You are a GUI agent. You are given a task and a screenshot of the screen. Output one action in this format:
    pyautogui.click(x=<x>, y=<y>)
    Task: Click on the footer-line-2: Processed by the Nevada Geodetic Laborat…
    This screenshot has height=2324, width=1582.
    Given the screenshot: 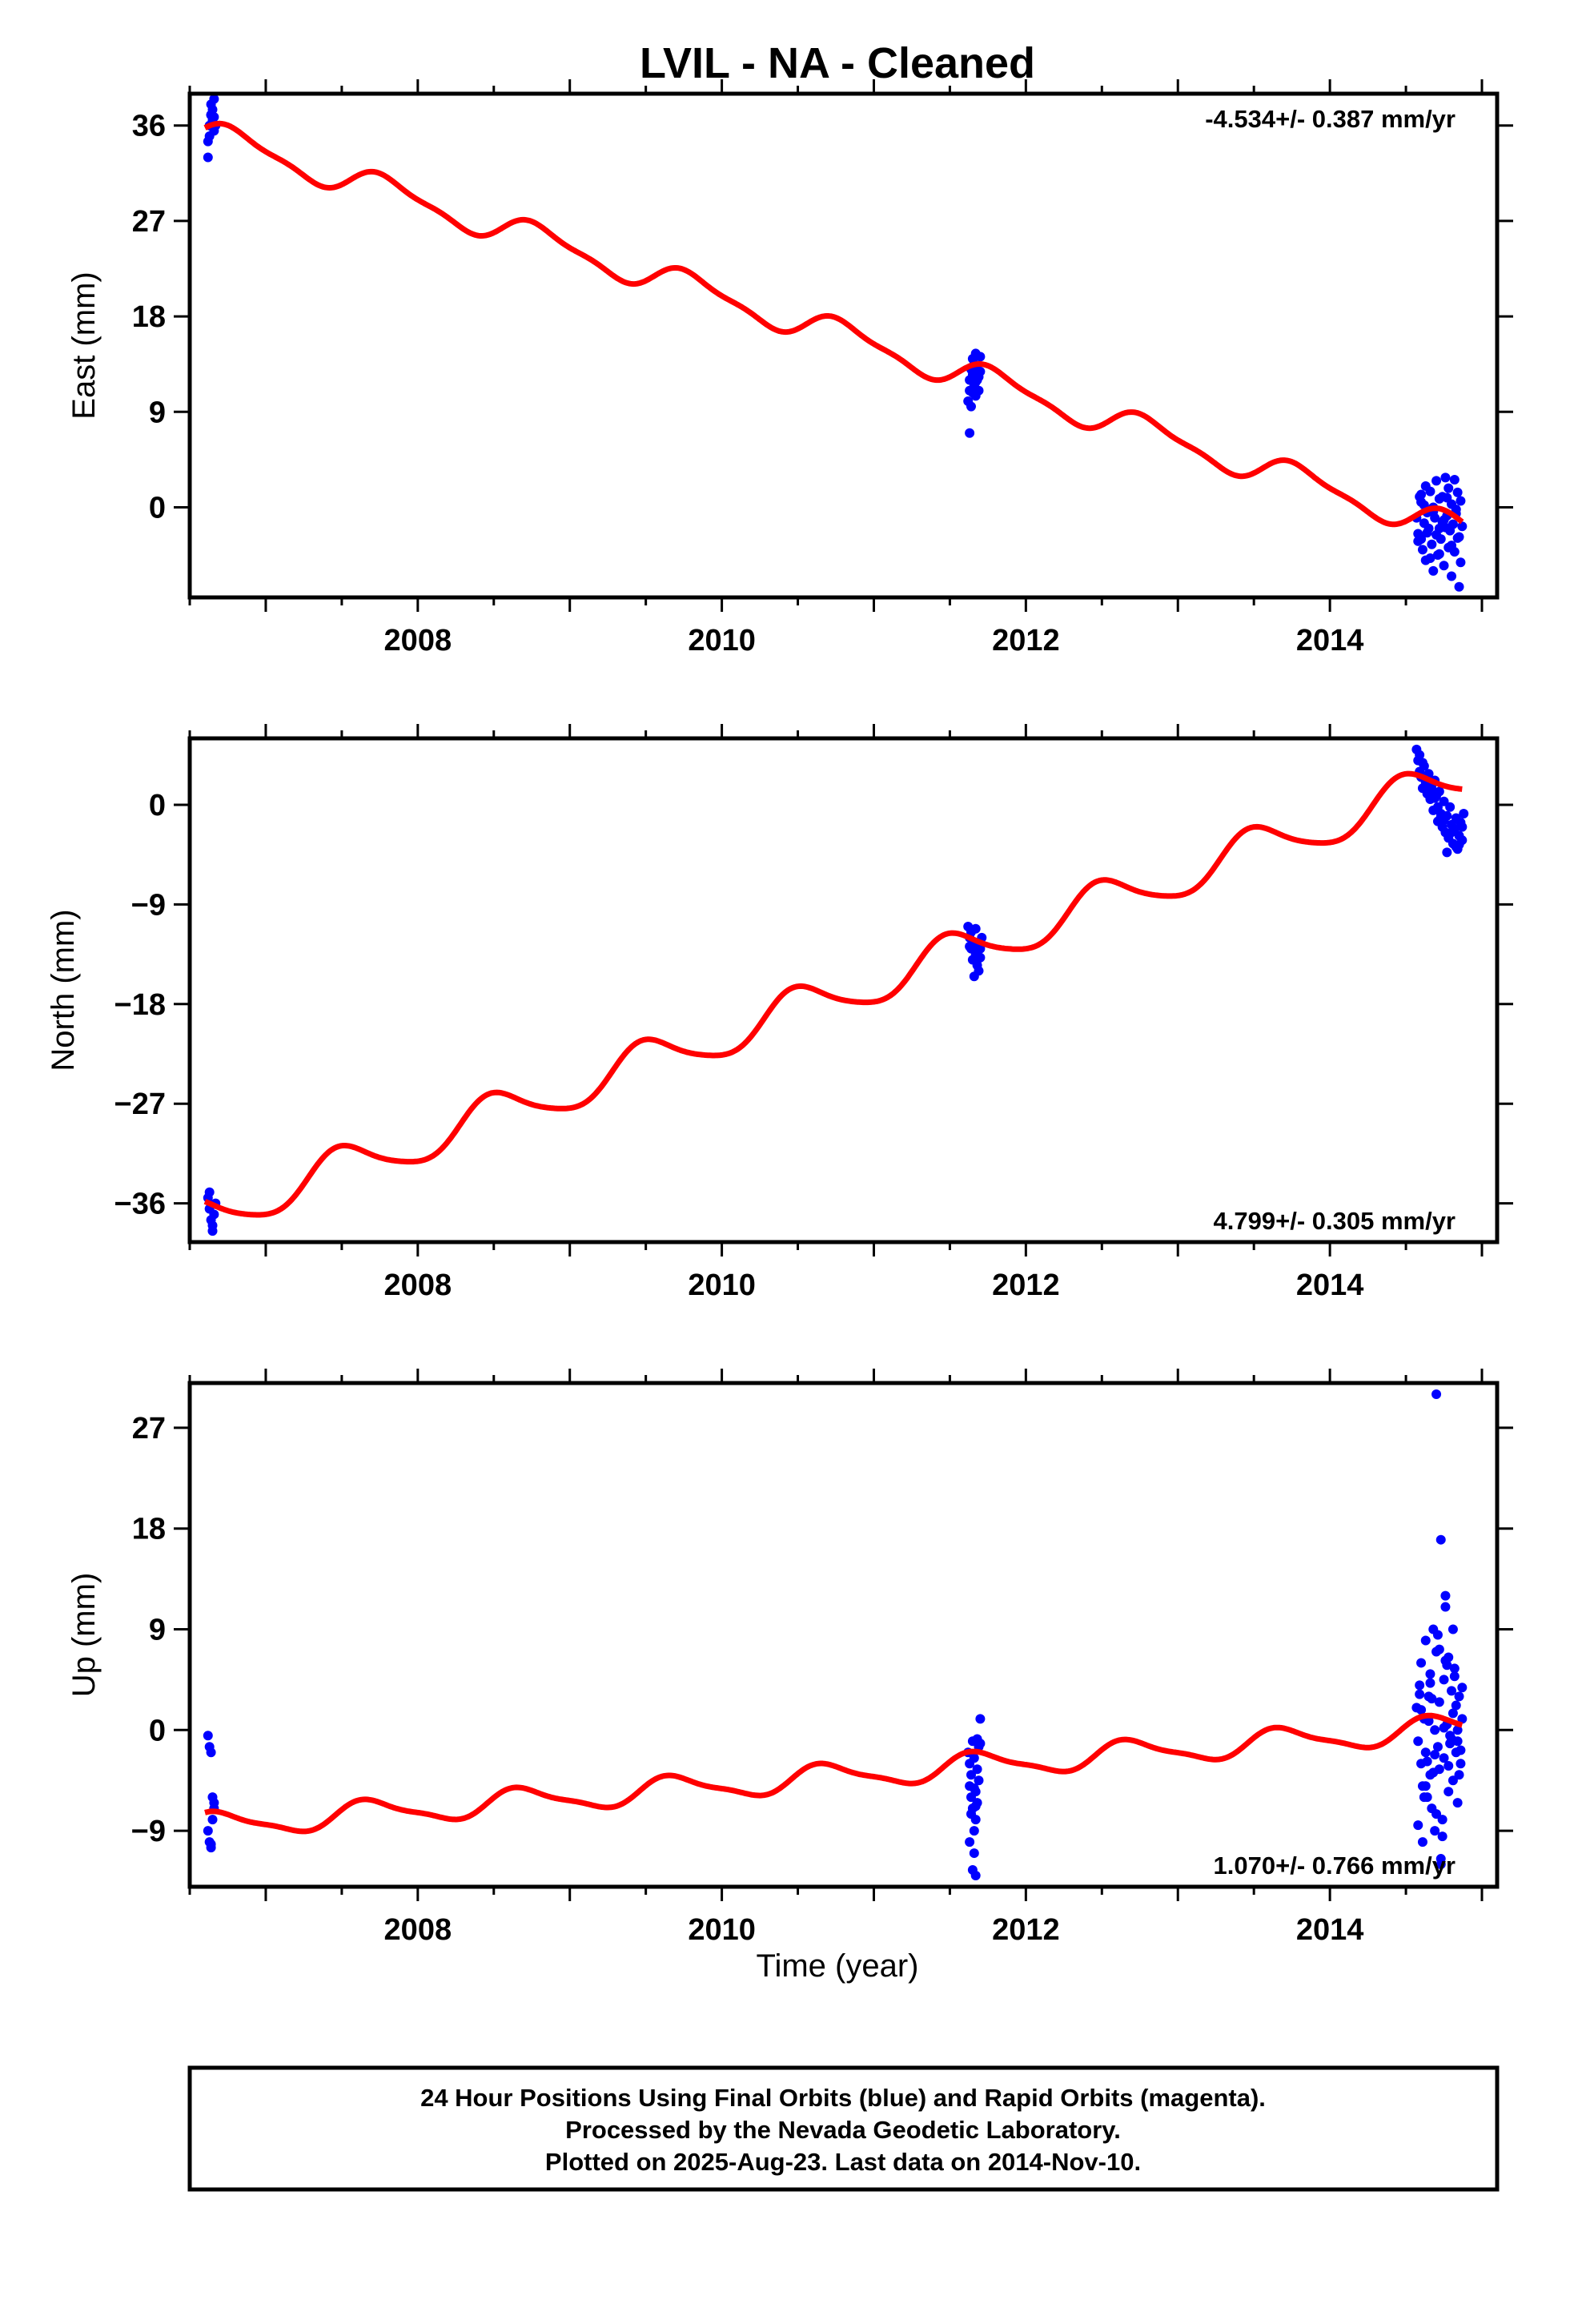 What is the action you would take?
    pyautogui.click(x=843, y=2130)
    